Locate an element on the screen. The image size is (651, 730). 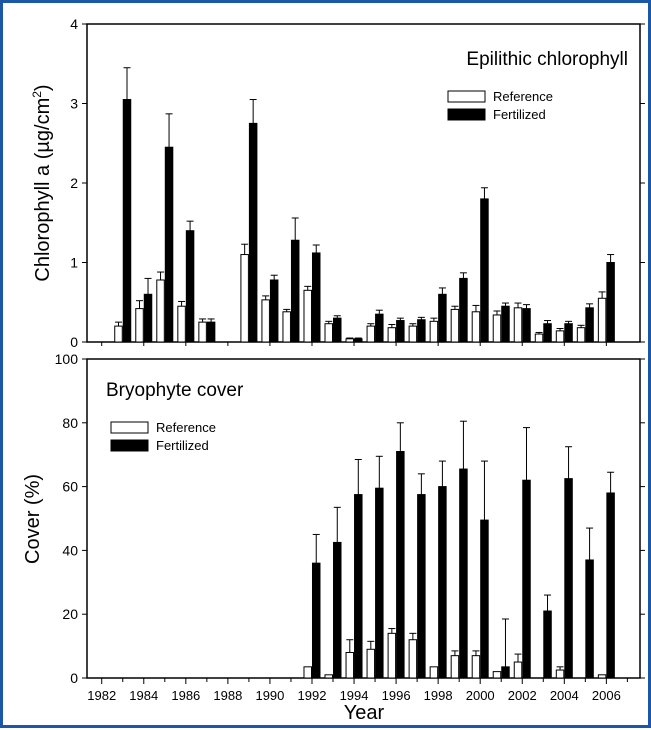
y-tick-label: 80 is located at coordinates (70, 423).